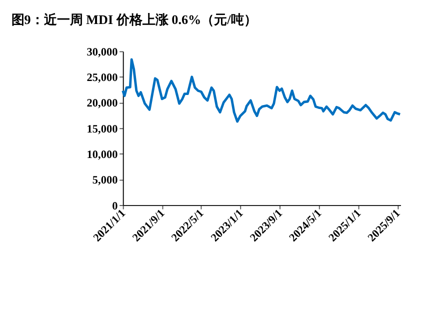 The image size is (439, 330). What do you see at coordinates (262, 90) in the screenshot?
I see `line-series` at bounding box center [262, 90].